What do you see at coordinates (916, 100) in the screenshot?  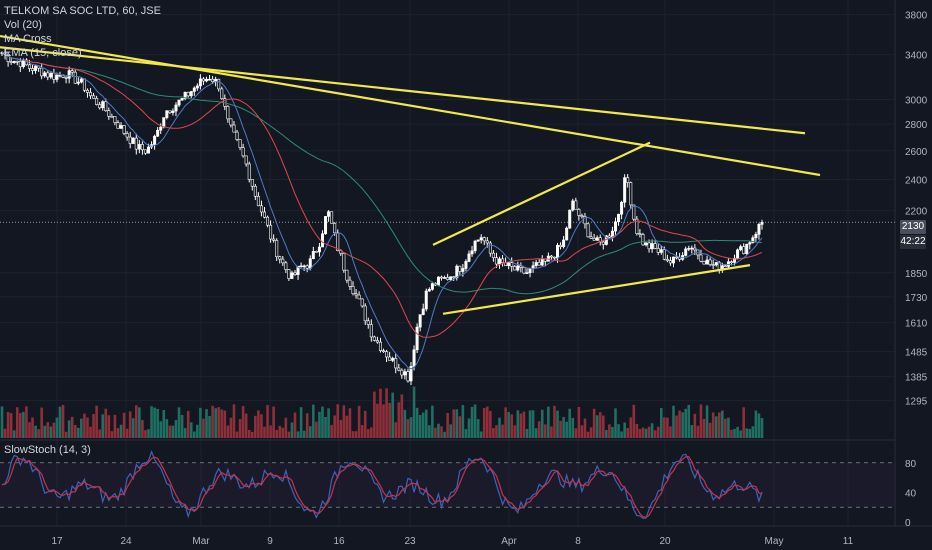 I see `y-tick-label: 3000` at bounding box center [916, 100].